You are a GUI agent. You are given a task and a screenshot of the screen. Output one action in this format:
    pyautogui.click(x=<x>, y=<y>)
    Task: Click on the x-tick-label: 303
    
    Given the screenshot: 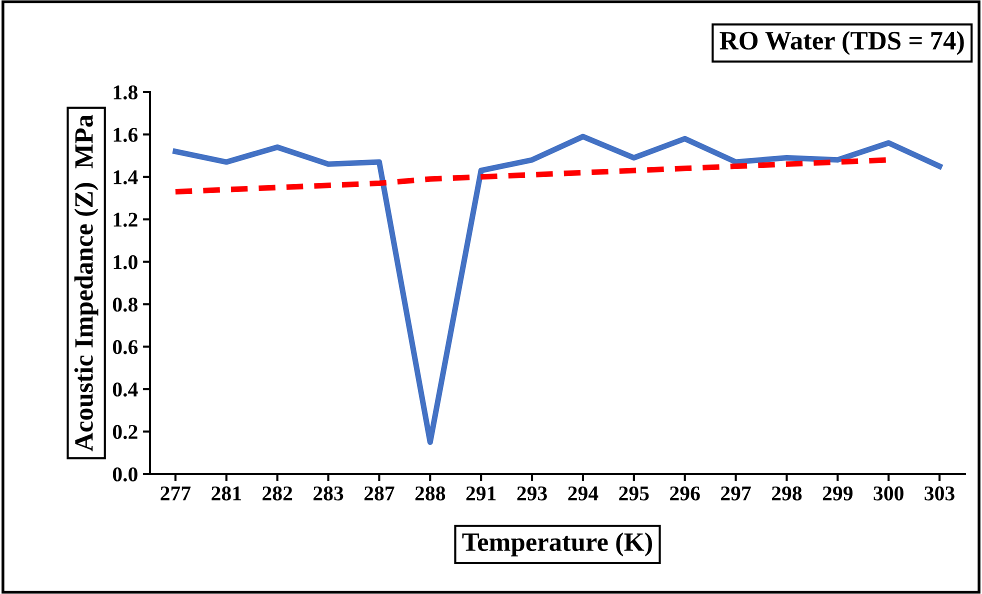 What is the action you would take?
    pyautogui.click(x=939, y=493)
    